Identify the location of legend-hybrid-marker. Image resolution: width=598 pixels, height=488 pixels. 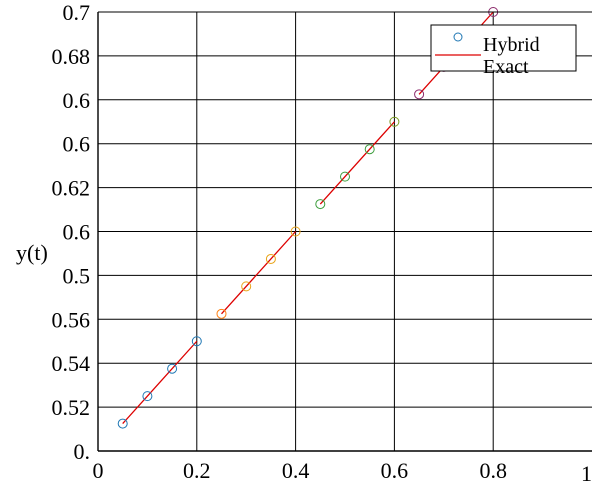
(458, 37).